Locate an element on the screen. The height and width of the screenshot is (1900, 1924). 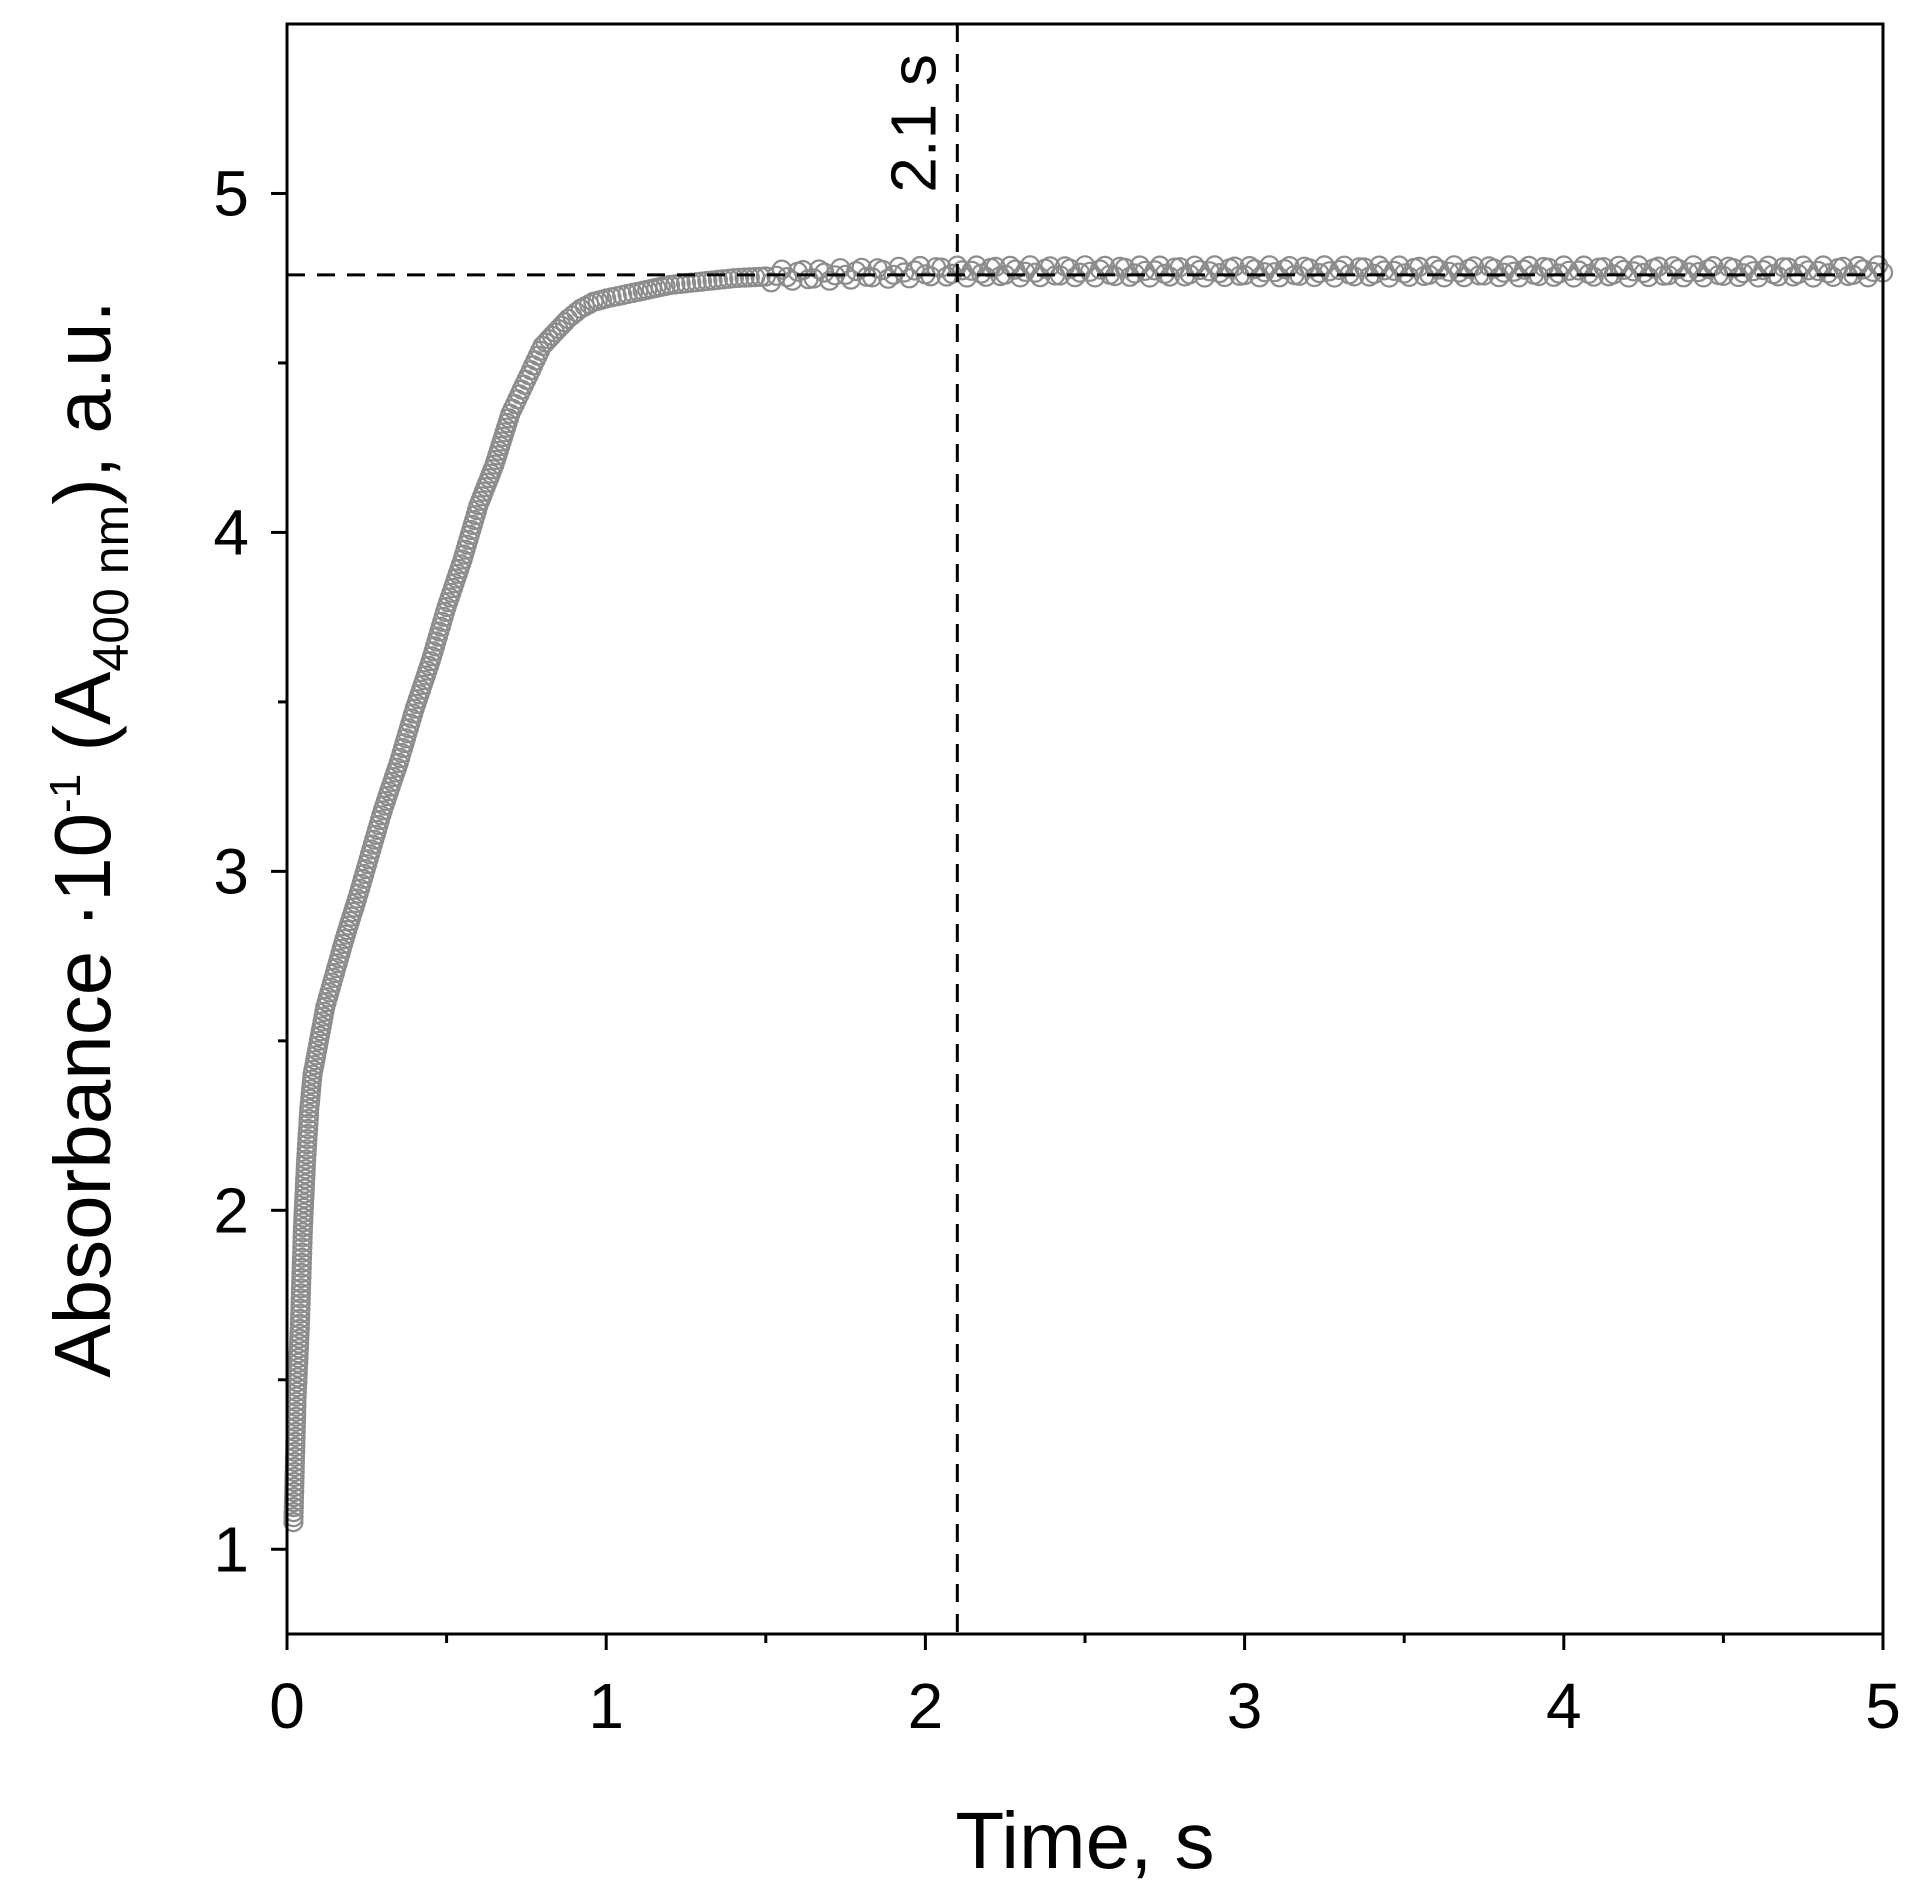
x-tick-label: 2 is located at coordinates (926, 1706).